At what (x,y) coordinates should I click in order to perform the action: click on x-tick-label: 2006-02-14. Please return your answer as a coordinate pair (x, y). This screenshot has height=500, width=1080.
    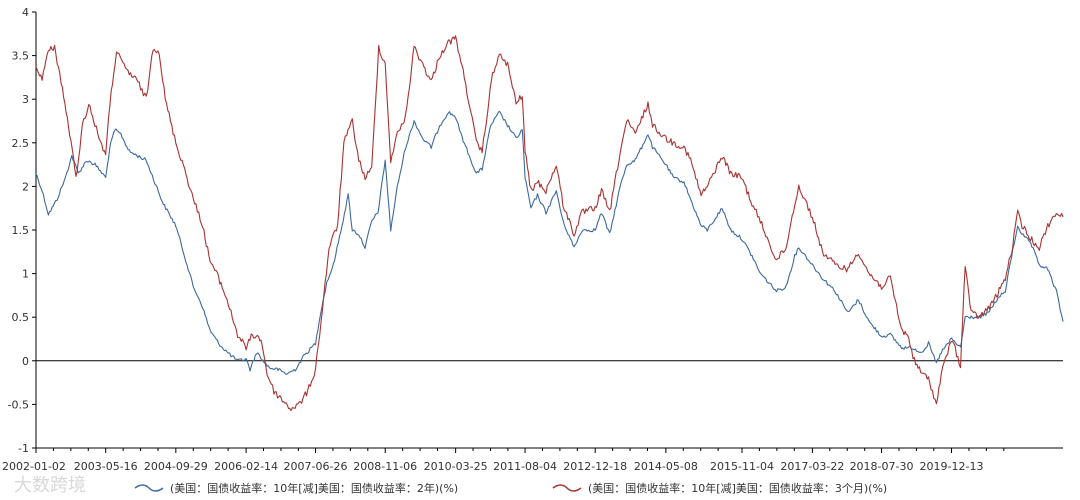
    Looking at the image, I should click on (246, 466).